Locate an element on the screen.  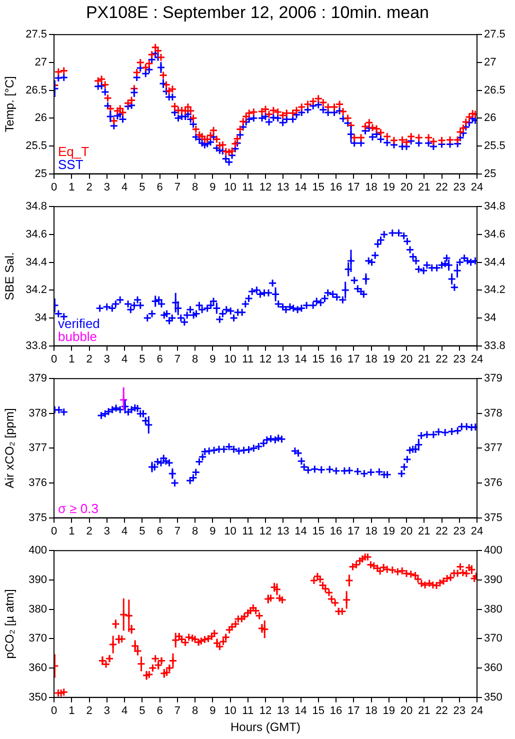
y2-tick-label: 34.8 is located at coordinates (495, 206).